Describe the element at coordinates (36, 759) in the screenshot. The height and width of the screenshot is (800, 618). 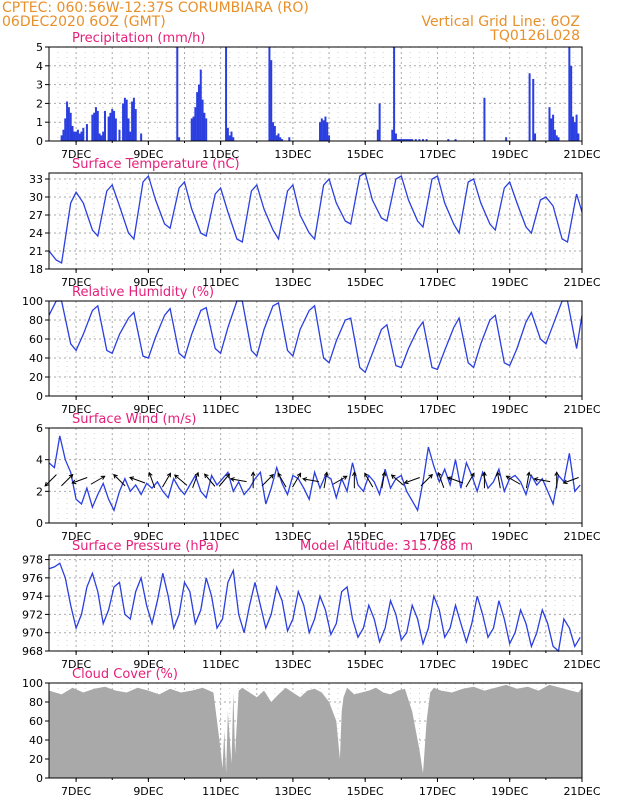
I see `y-tick-label: 20` at that location.